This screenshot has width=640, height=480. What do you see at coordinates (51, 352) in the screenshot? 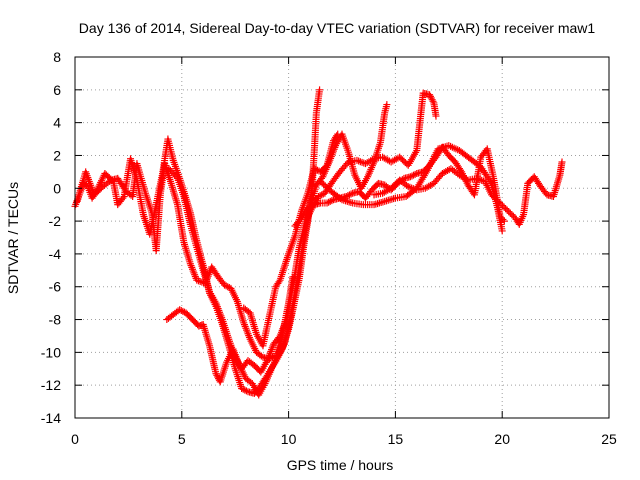
I see `y-tick-label: -10` at bounding box center [51, 352].